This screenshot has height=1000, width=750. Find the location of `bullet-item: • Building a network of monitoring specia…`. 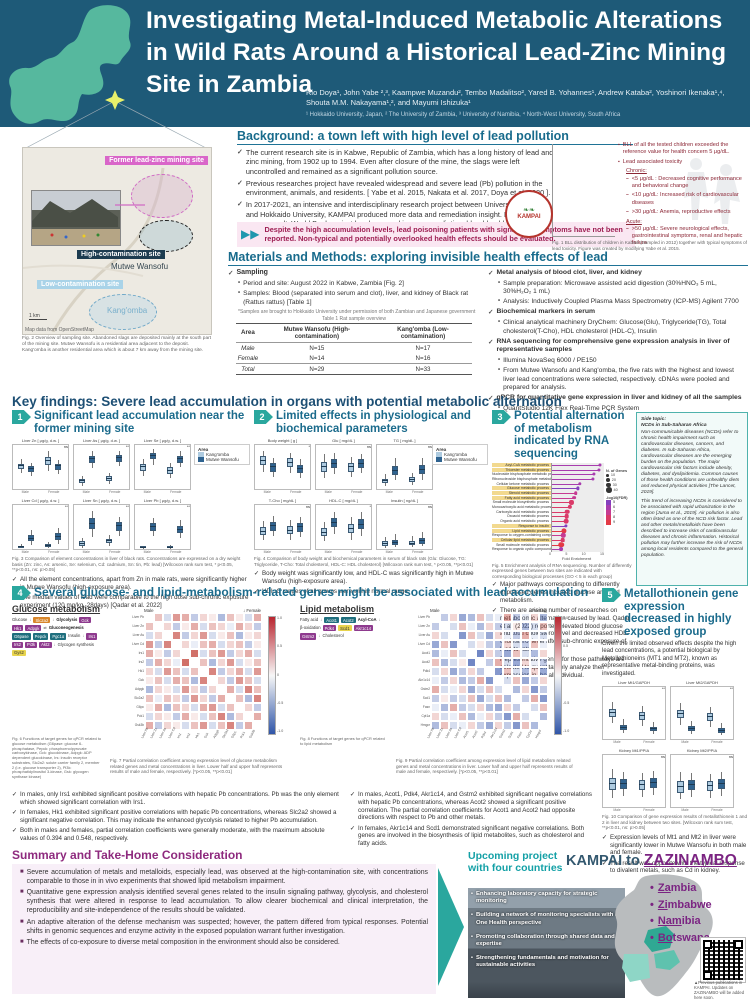

bullet-item: • Building a network of monitoring specia… is located at coordinates (545, 919).